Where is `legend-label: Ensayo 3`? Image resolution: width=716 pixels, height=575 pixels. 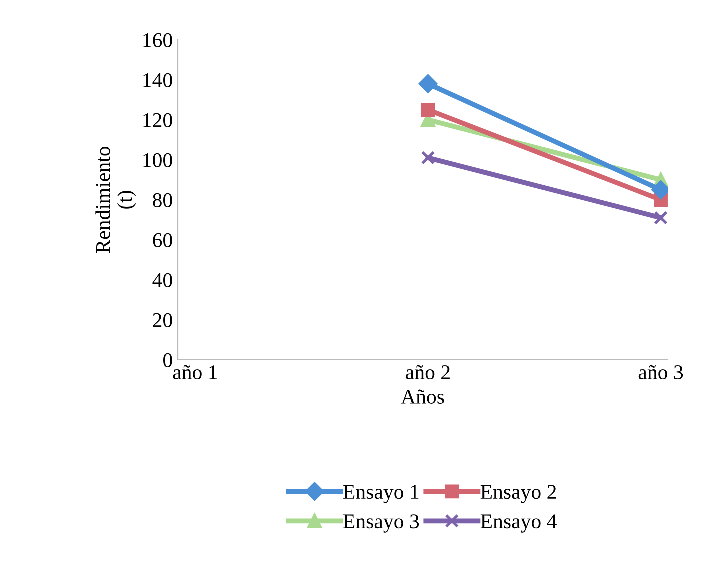
legend-label: Ensayo 3 is located at coordinates (382, 523).